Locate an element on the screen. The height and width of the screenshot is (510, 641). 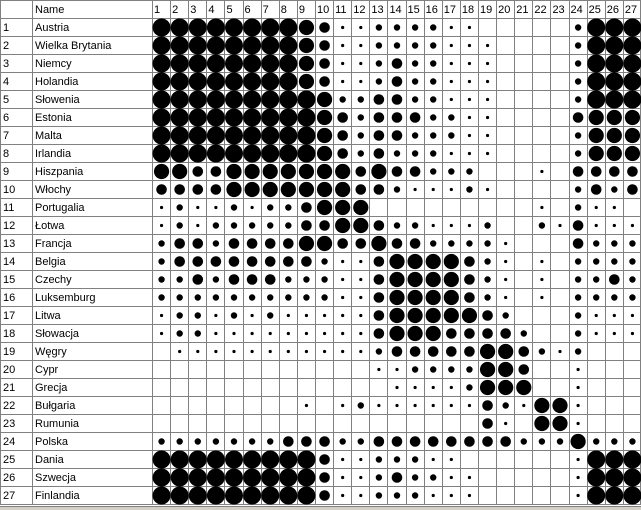
dot-r15-c17 is located at coordinates (451, 279).